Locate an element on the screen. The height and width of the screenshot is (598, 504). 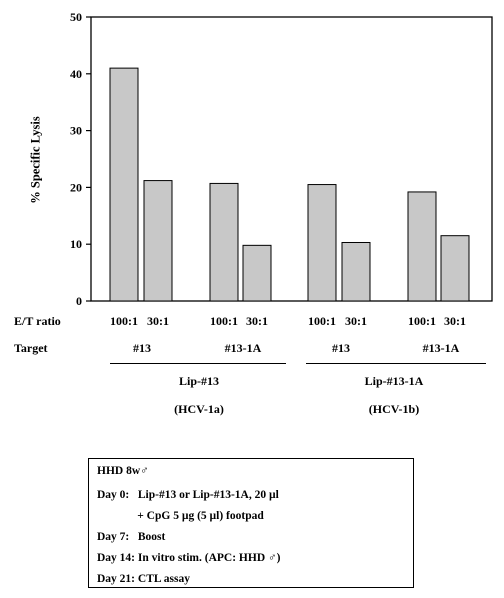
y-ticks: 0 10 20 30 40 50 is located at coordinates (80, 159).